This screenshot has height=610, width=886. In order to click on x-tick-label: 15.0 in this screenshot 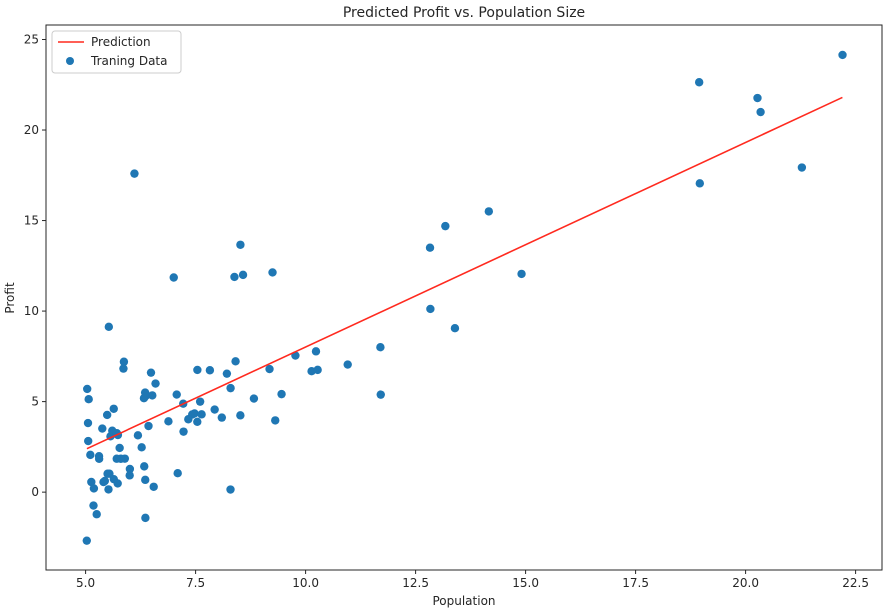, I will do `click(525, 583)`.